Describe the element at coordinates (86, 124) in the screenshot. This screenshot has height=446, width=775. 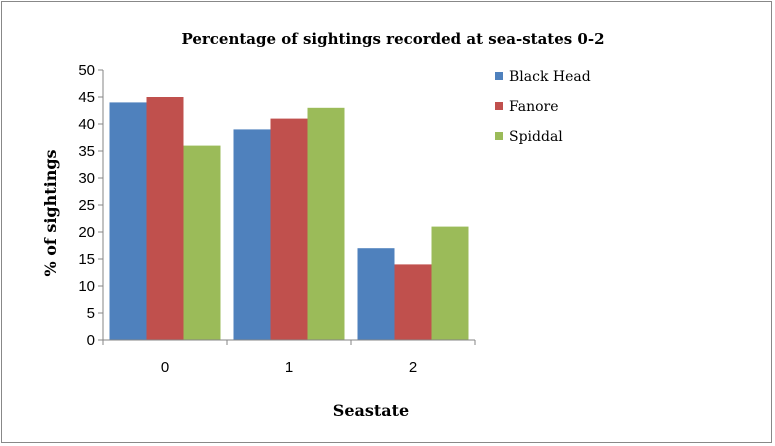
I see `y-tick-label: 40` at that location.